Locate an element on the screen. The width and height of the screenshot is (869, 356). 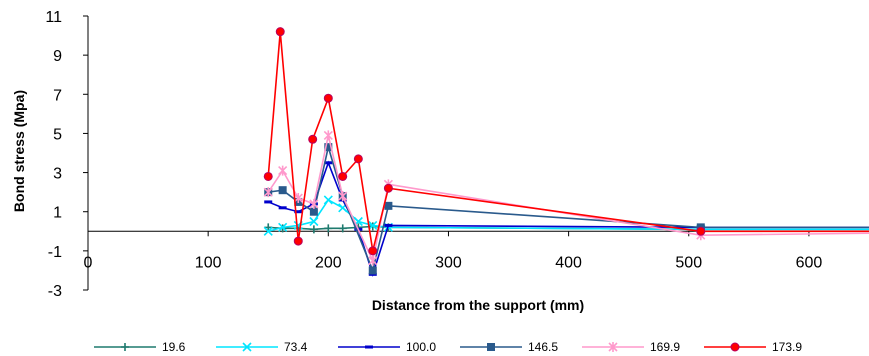
legend-item: 73.4 is located at coordinates (262, 347).